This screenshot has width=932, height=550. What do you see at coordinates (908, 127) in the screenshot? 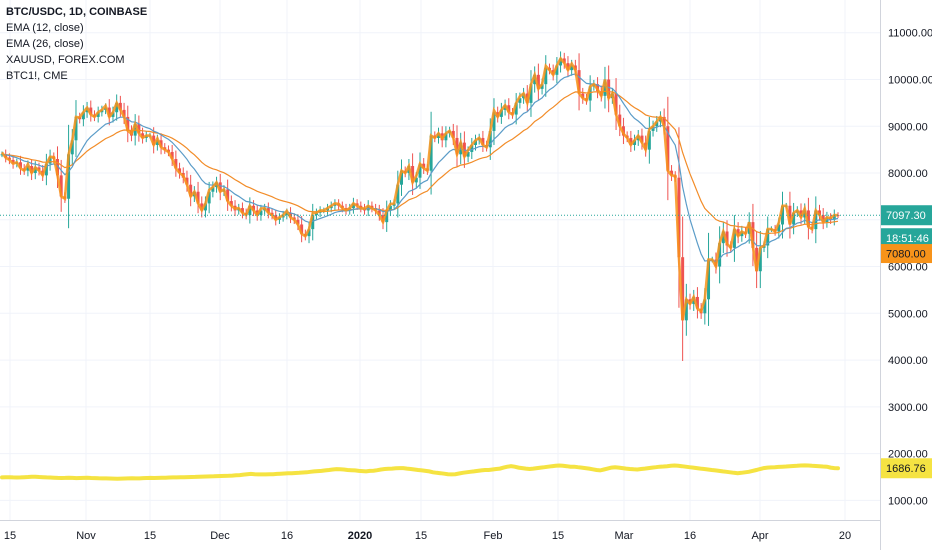
I see `y-tick-label: 9000.00` at bounding box center [908, 127].